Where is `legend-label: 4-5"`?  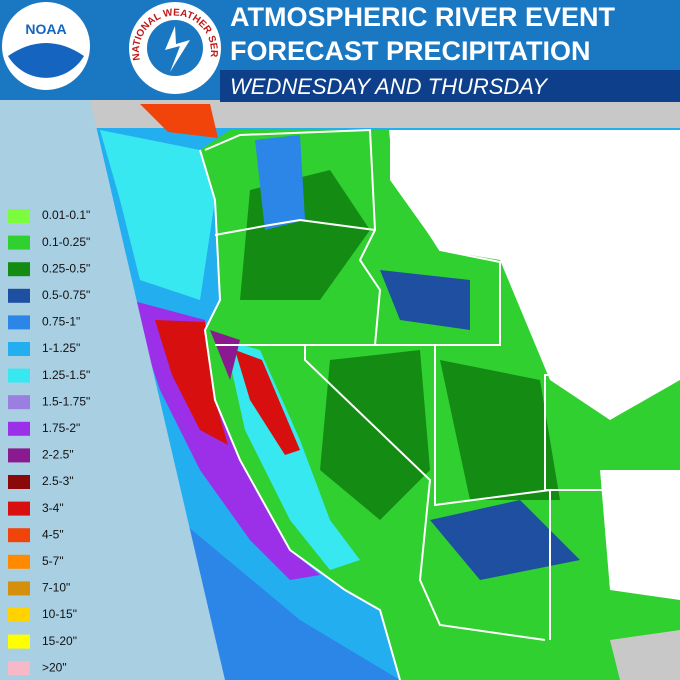
legend-label: 4-5" is located at coordinates (53, 534).